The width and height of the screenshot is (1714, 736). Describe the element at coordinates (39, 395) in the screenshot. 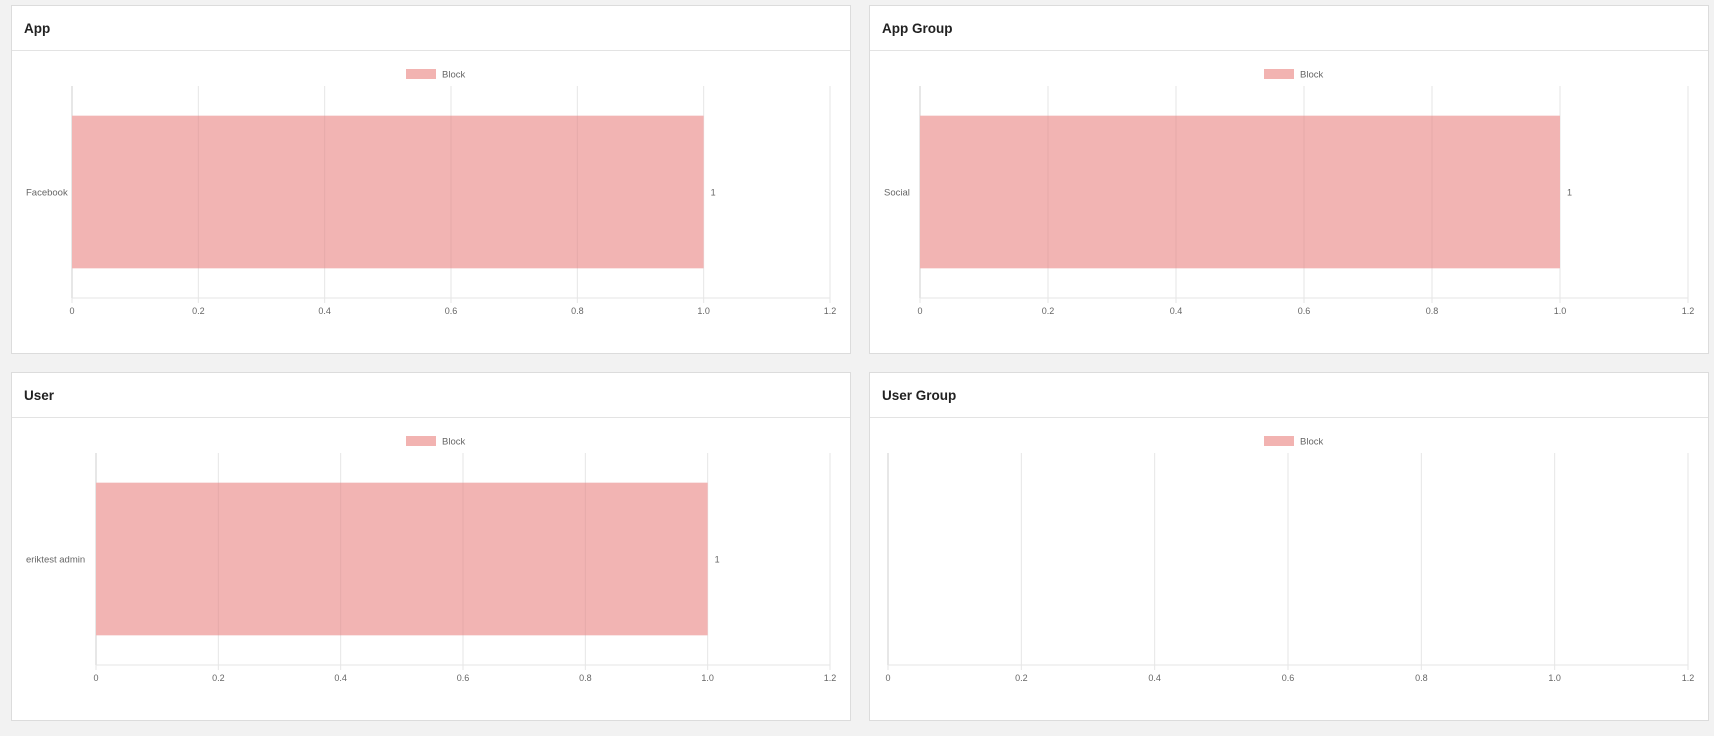

I see `panel-title: User` at that location.